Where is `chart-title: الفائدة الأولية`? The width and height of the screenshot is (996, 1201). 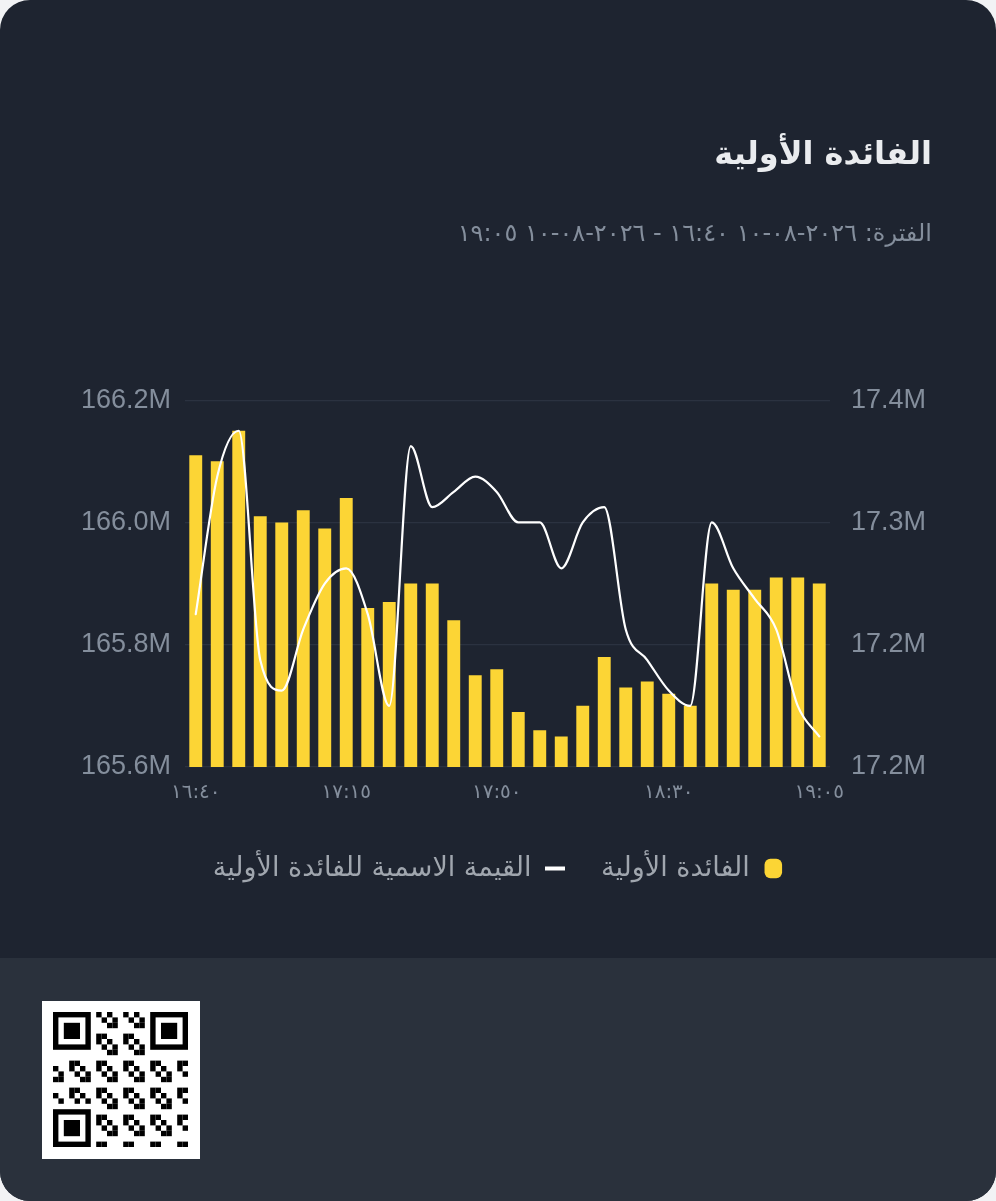
chart-title: الفائدة الأولية is located at coordinates (823, 153).